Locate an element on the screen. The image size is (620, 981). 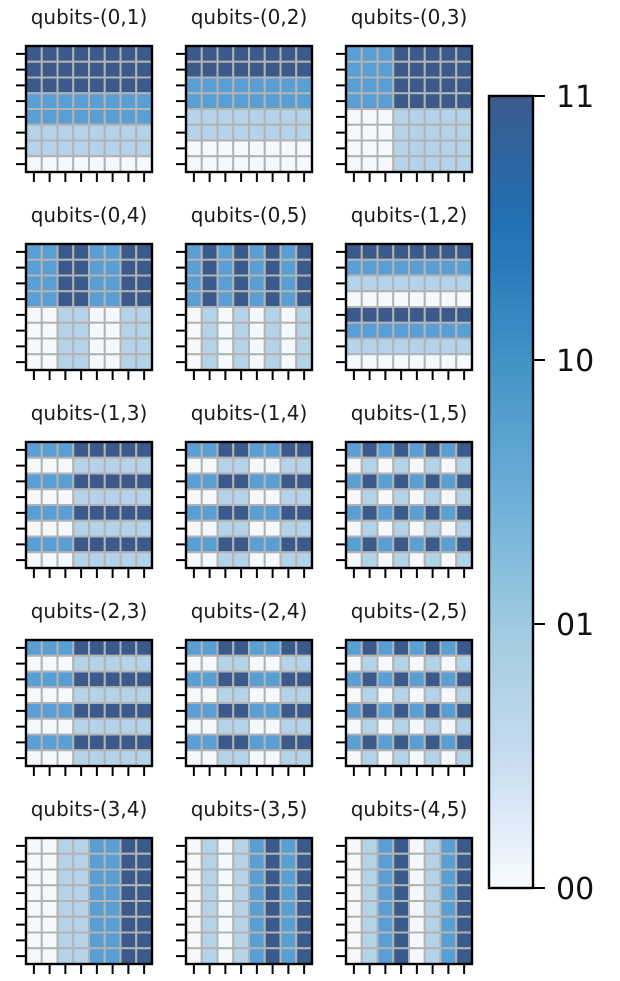
colorbar-tick-label: 10 is located at coordinates (575, 361).